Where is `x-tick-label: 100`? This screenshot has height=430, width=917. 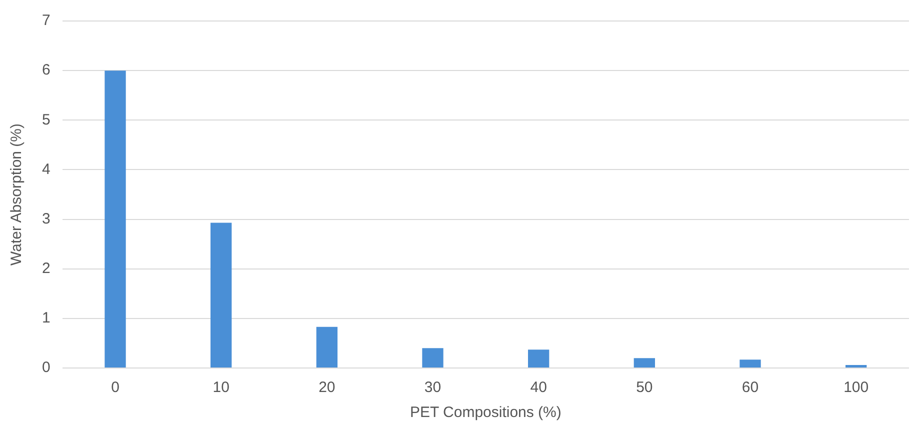
x-tick-label: 100 is located at coordinates (856, 387).